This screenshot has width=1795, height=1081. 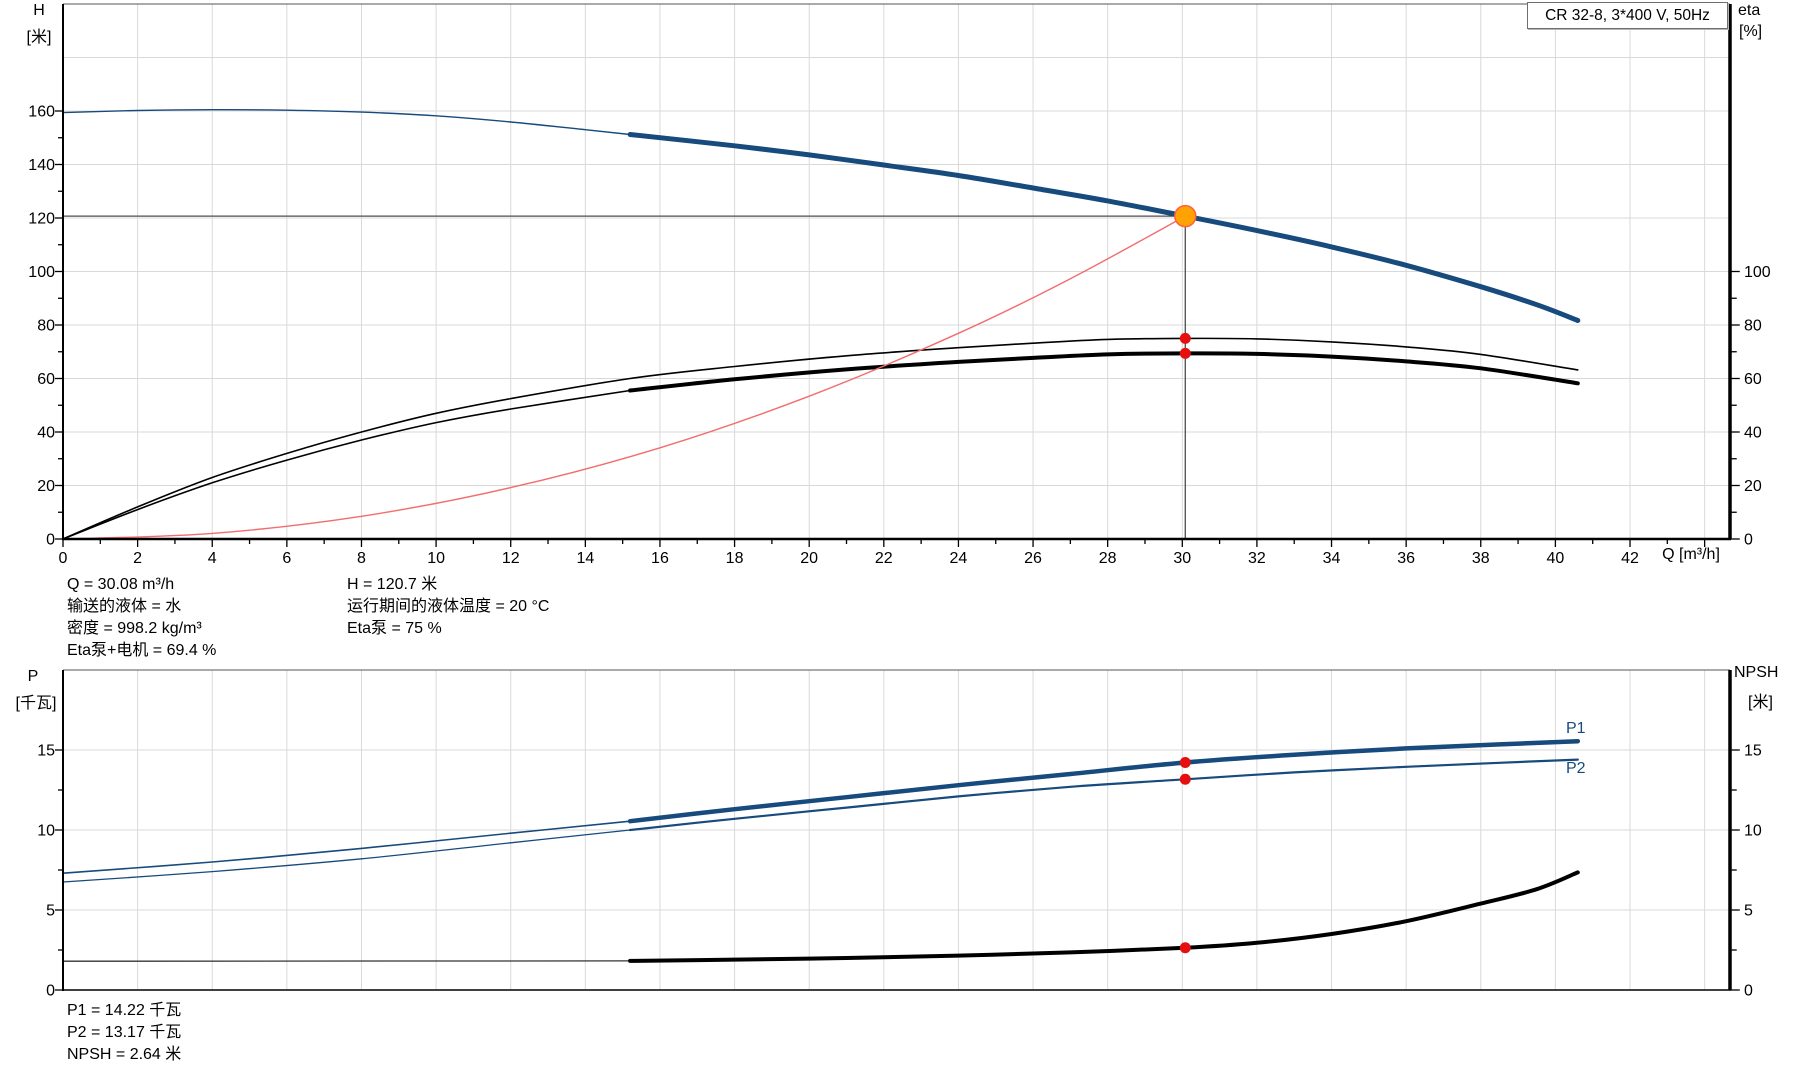 What do you see at coordinates (137, 558) in the screenshot?
I see `svg-text: 2` at bounding box center [137, 558].